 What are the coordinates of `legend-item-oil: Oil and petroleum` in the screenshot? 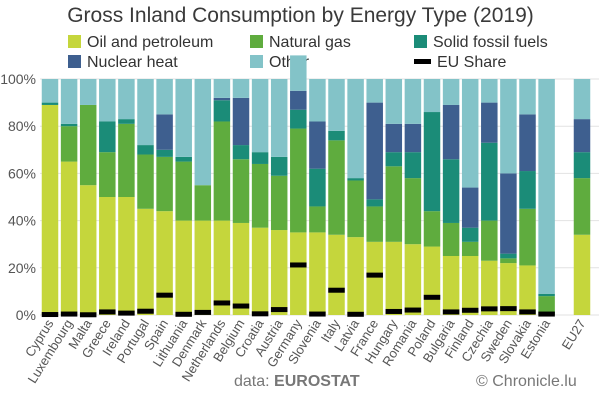 It's located at (140, 43).